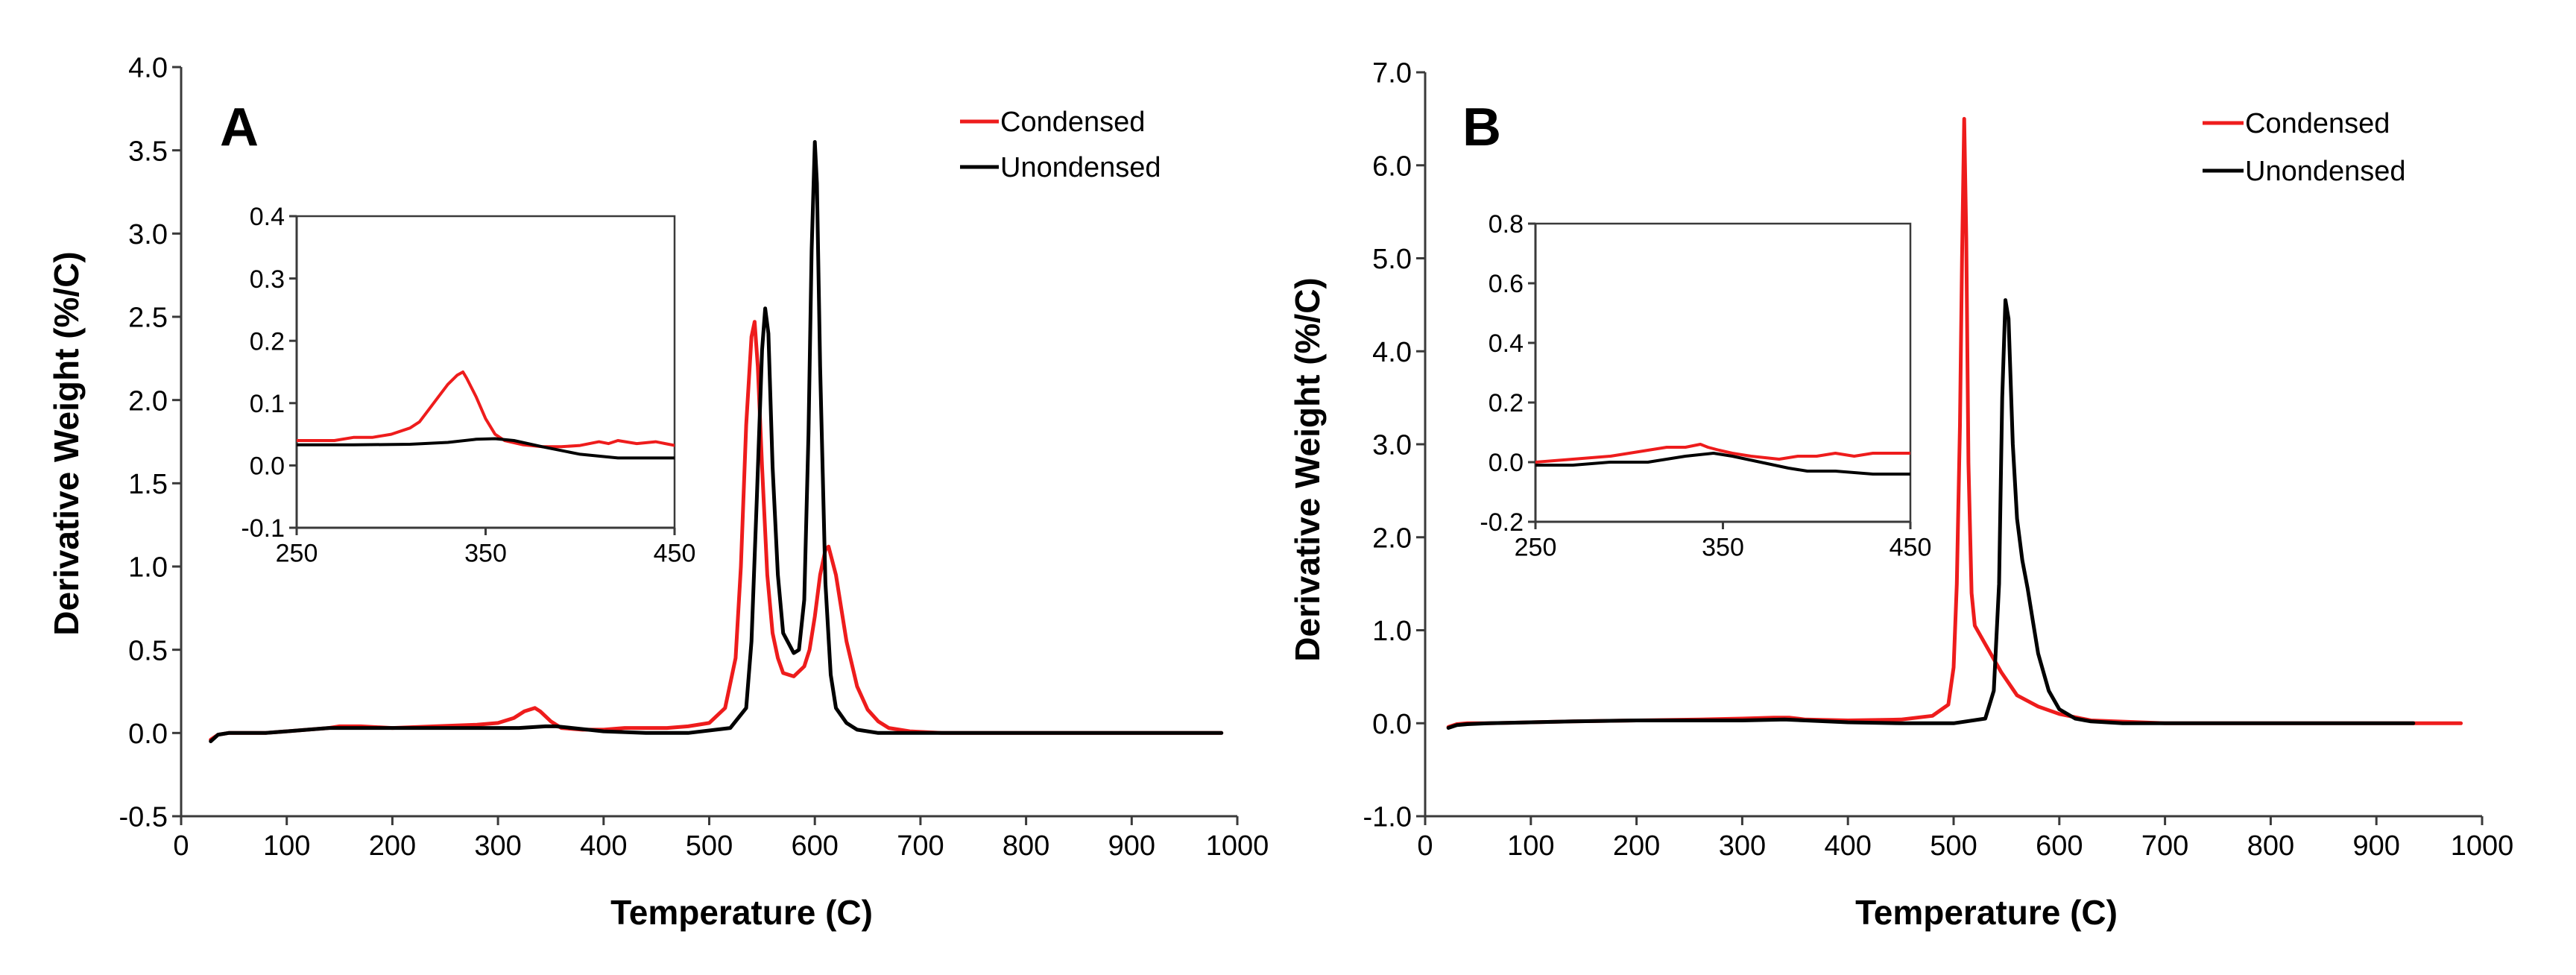 This screenshot has height=975, width=2576. I want to click on panel-b-inset-y-tick-label: 0.2, so click(1506, 403).